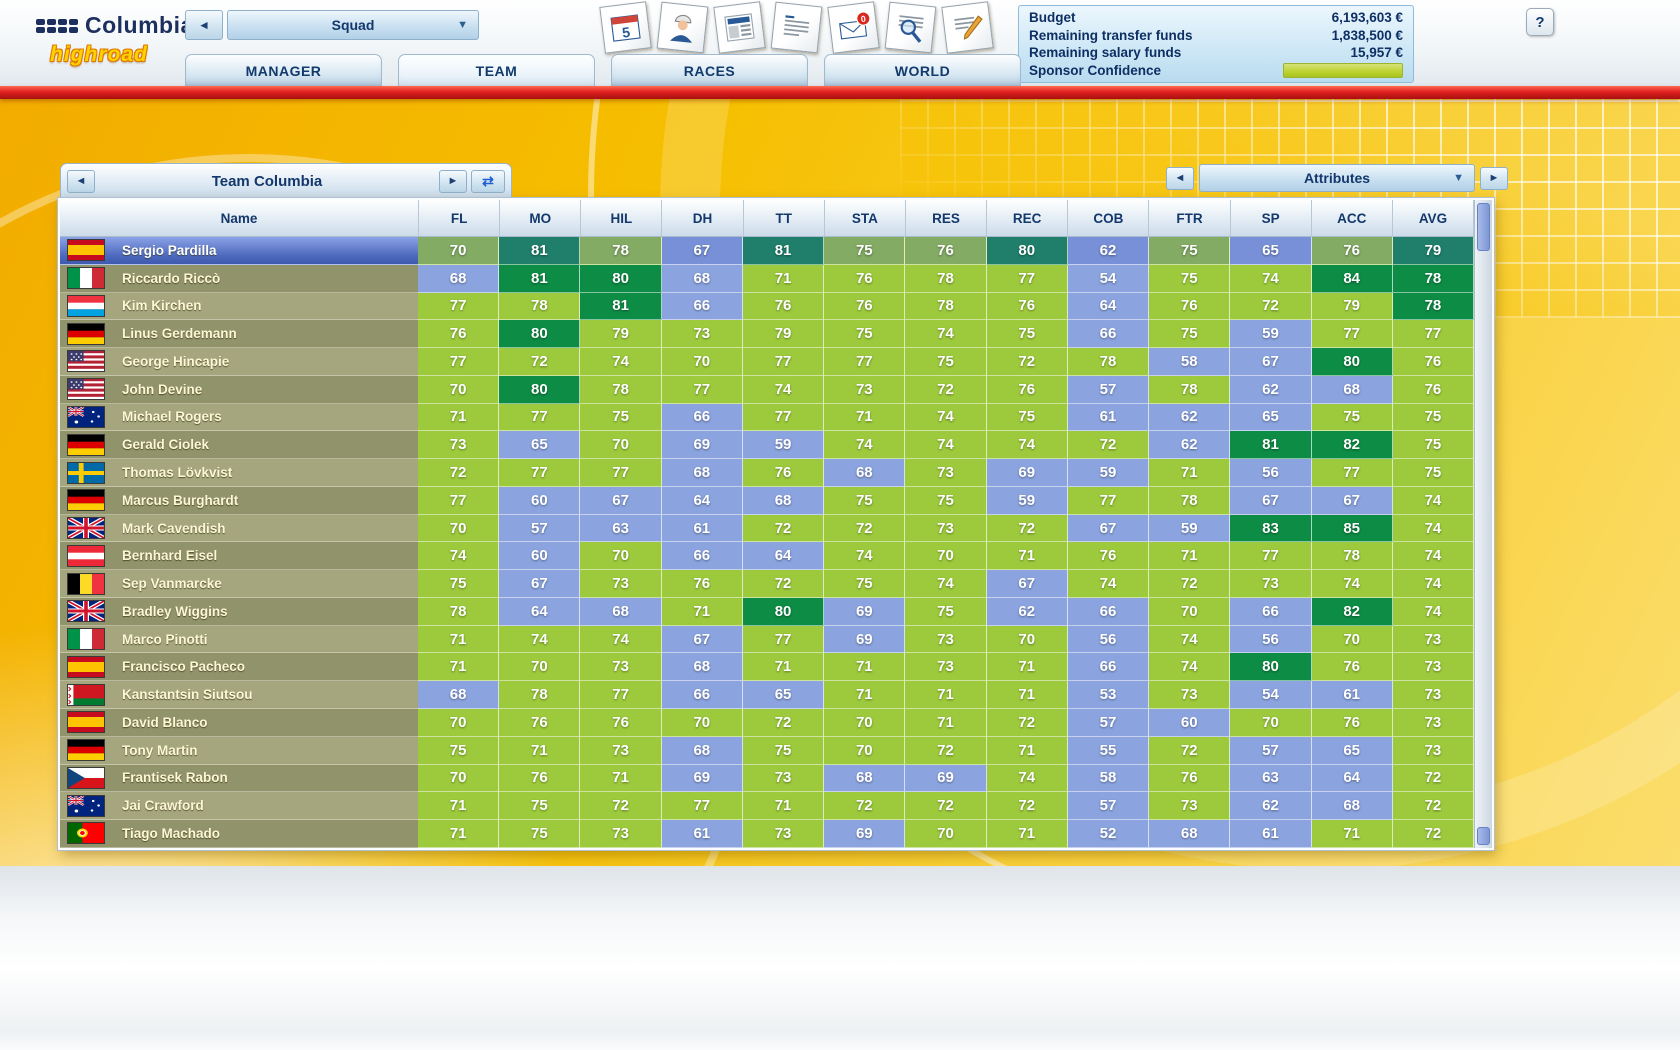 The width and height of the screenshot is (1680, 1050). What do you see at coordinates (1271, 218) in the screenshot?
I see `column-header-sp: SP` at bounding box center [1271, 218].